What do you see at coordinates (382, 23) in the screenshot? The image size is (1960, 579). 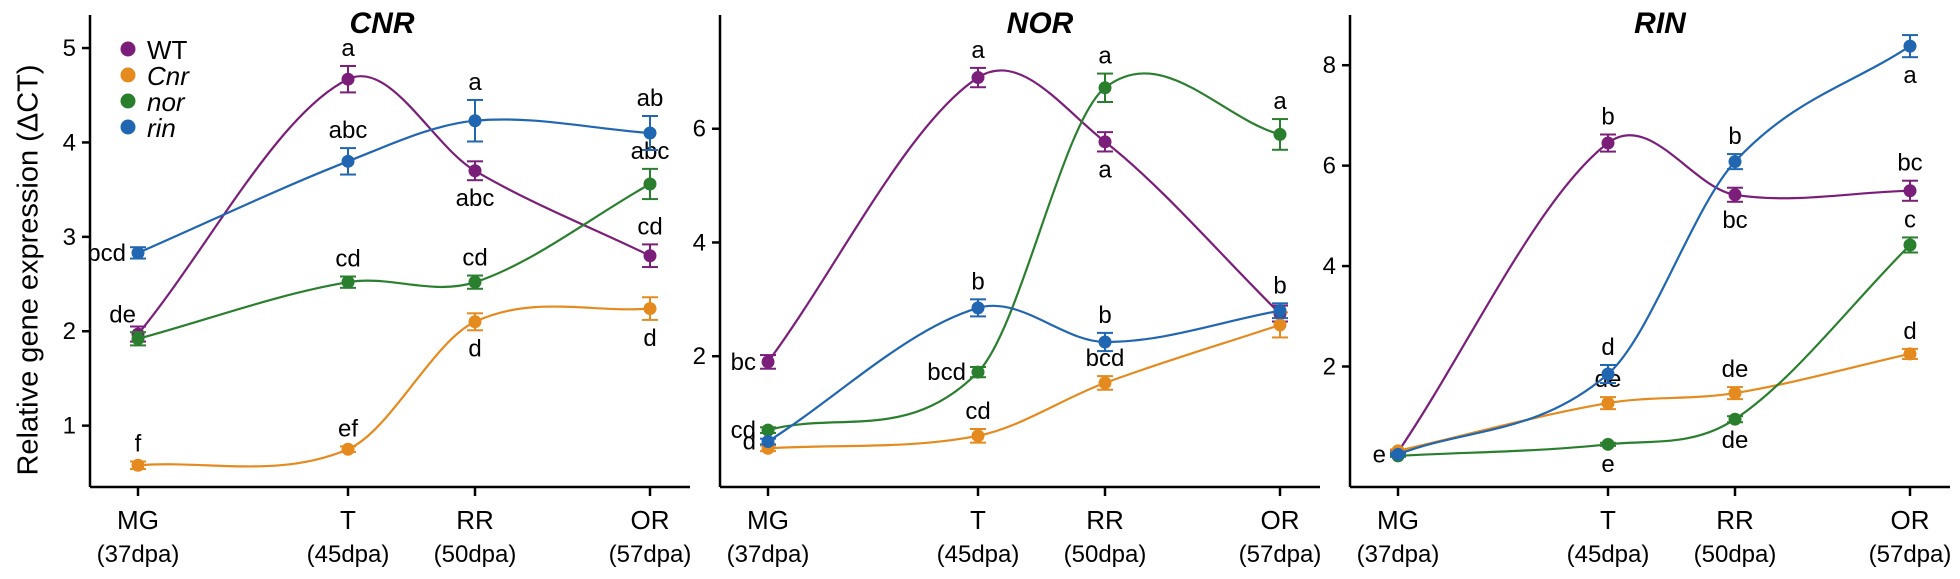 I see `panel-title: CNR` at bounding box center [382, 23].